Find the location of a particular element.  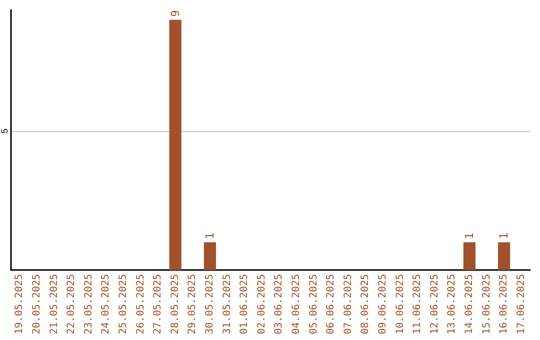

x-tick-label: 01.06.2025 is located at coordinates (244, 304).